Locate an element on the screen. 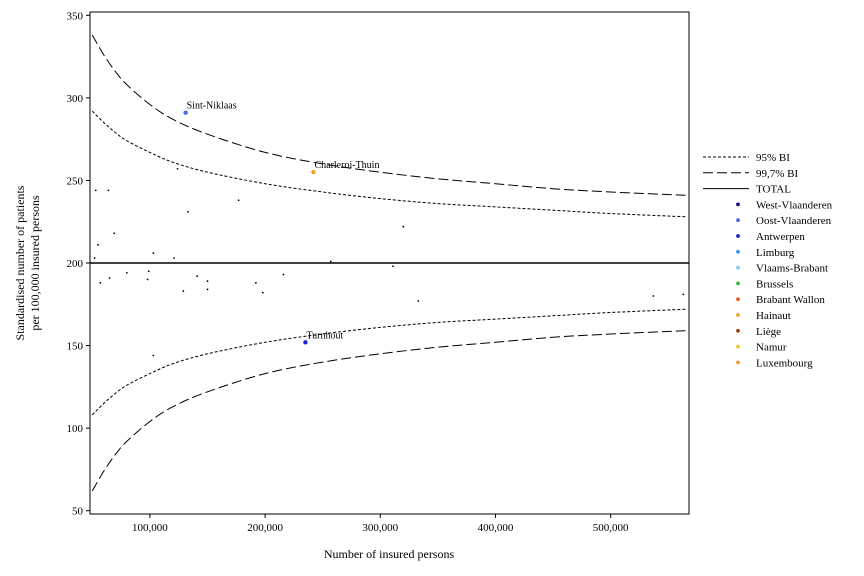  legend-label: Brabant Wallon is located at coordinates (790, 300).